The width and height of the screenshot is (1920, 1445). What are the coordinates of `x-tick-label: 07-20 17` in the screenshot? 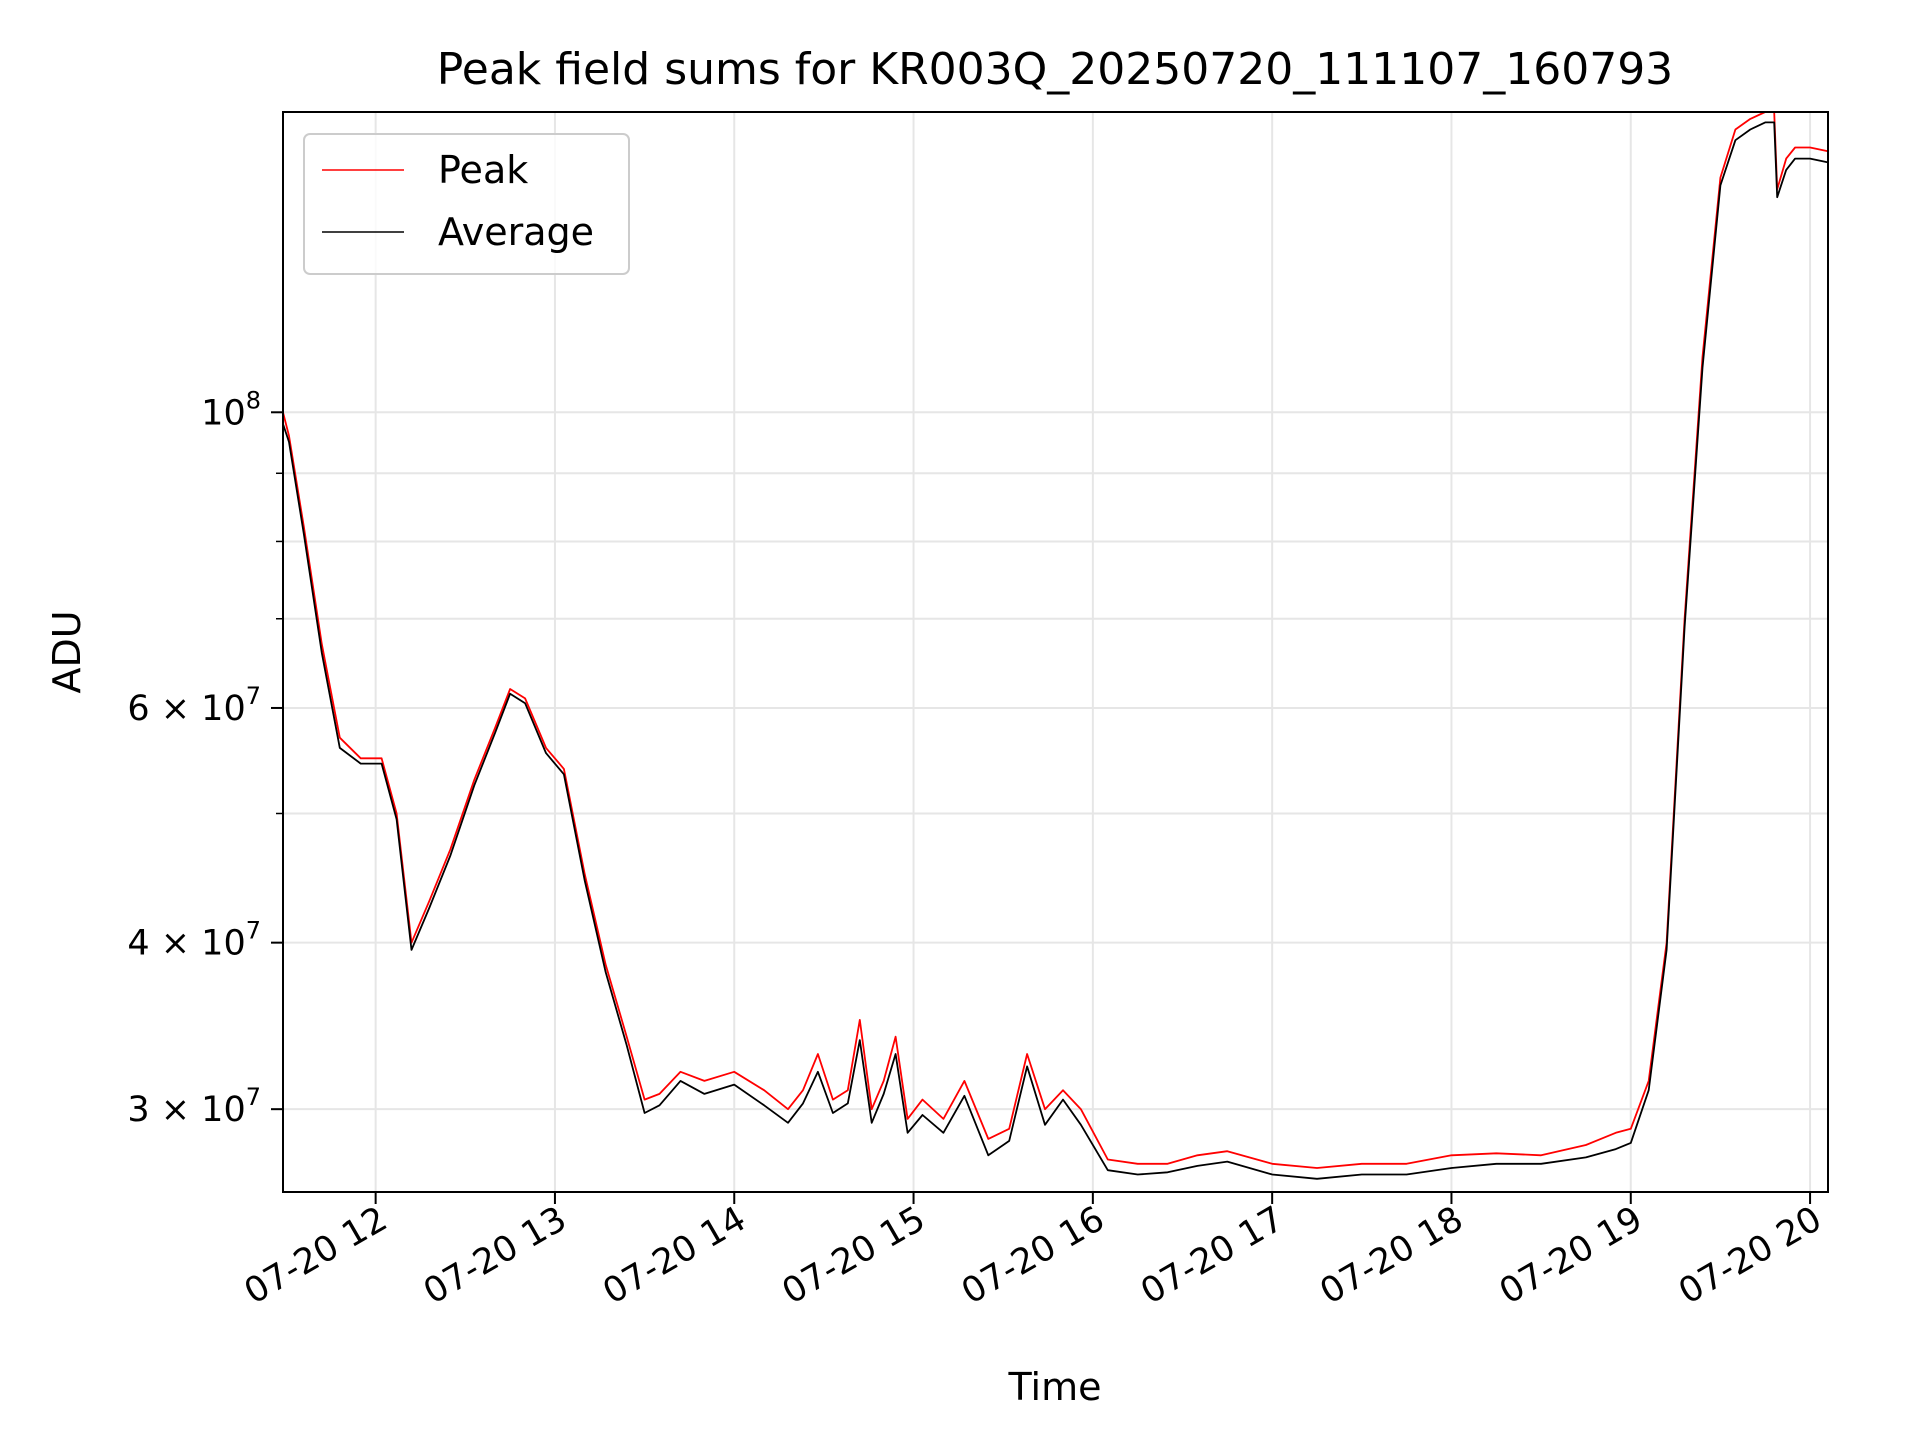 It's located at (1212, 1255).